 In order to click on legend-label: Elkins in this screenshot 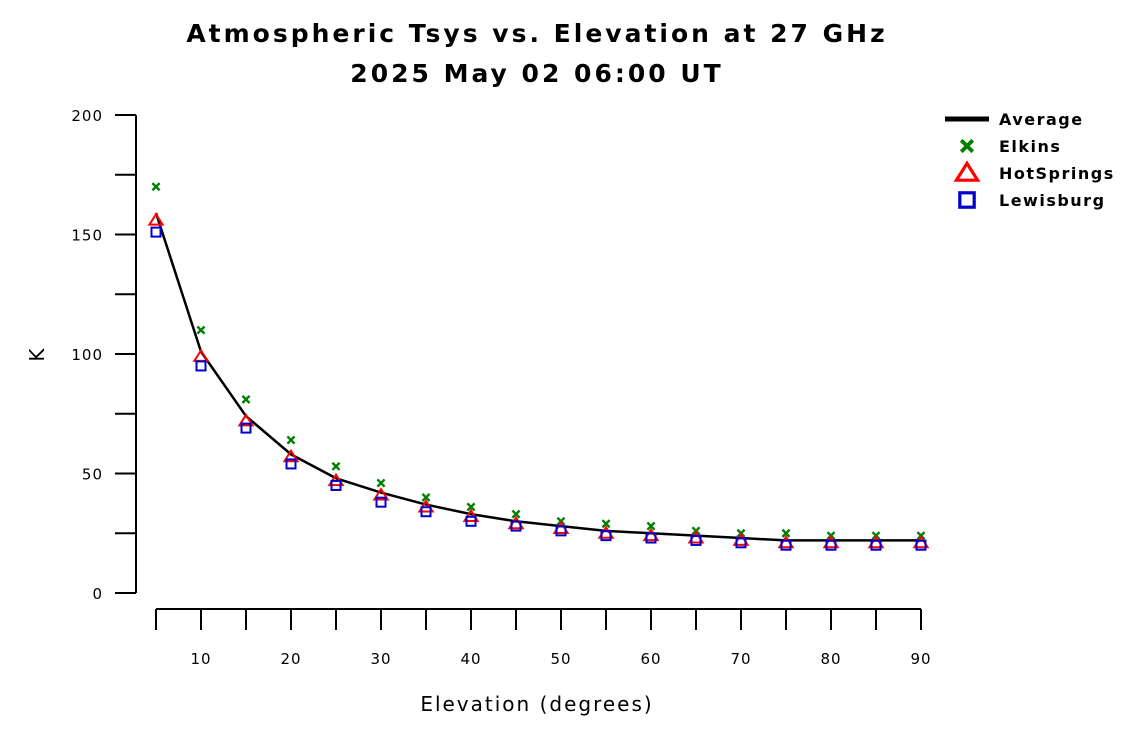, I will do `click(1030, 146)`.